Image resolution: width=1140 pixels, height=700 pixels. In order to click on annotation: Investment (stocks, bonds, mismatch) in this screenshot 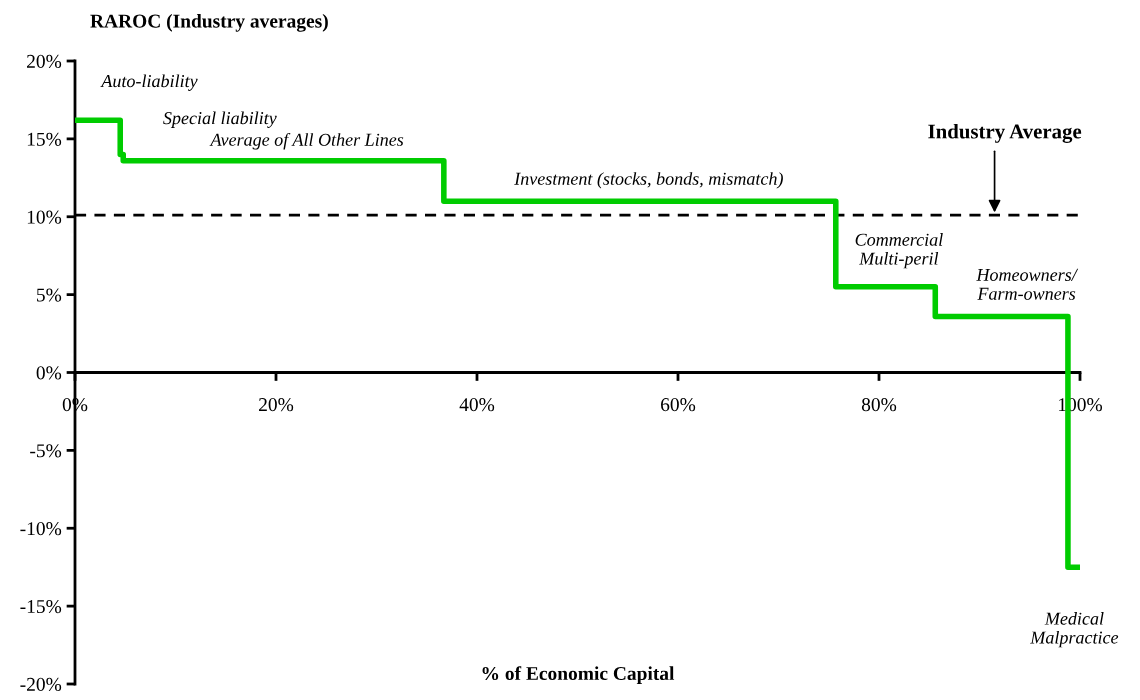, I will do `click(648, 180)`.